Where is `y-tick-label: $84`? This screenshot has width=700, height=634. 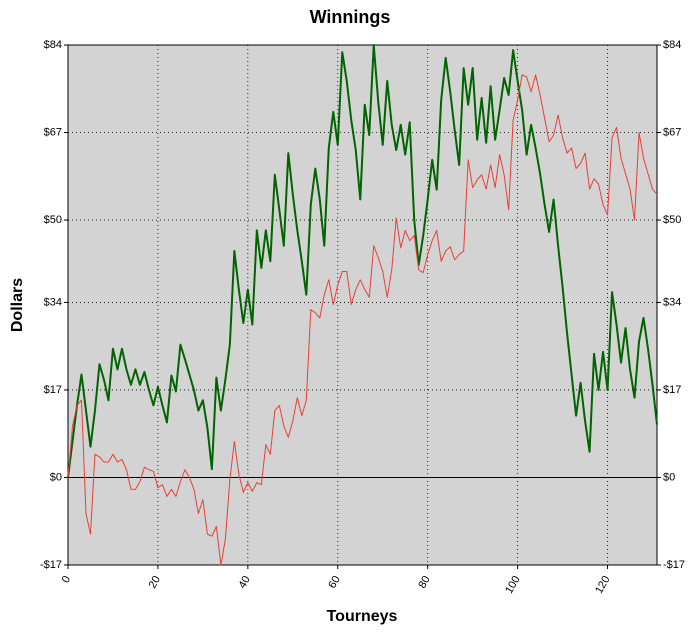
y-tick-label: $84 is located at coordinates (53, 45).